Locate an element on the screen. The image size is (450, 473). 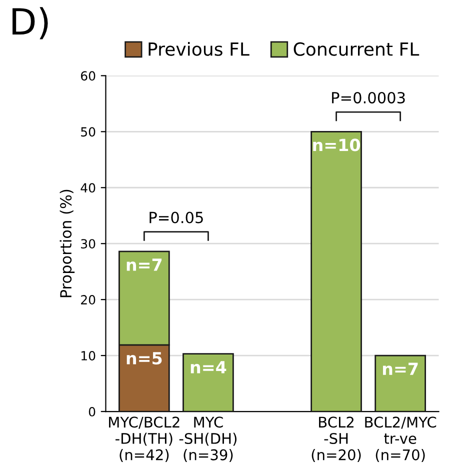
annotation: n=10 is located at coordinates (336, 145).